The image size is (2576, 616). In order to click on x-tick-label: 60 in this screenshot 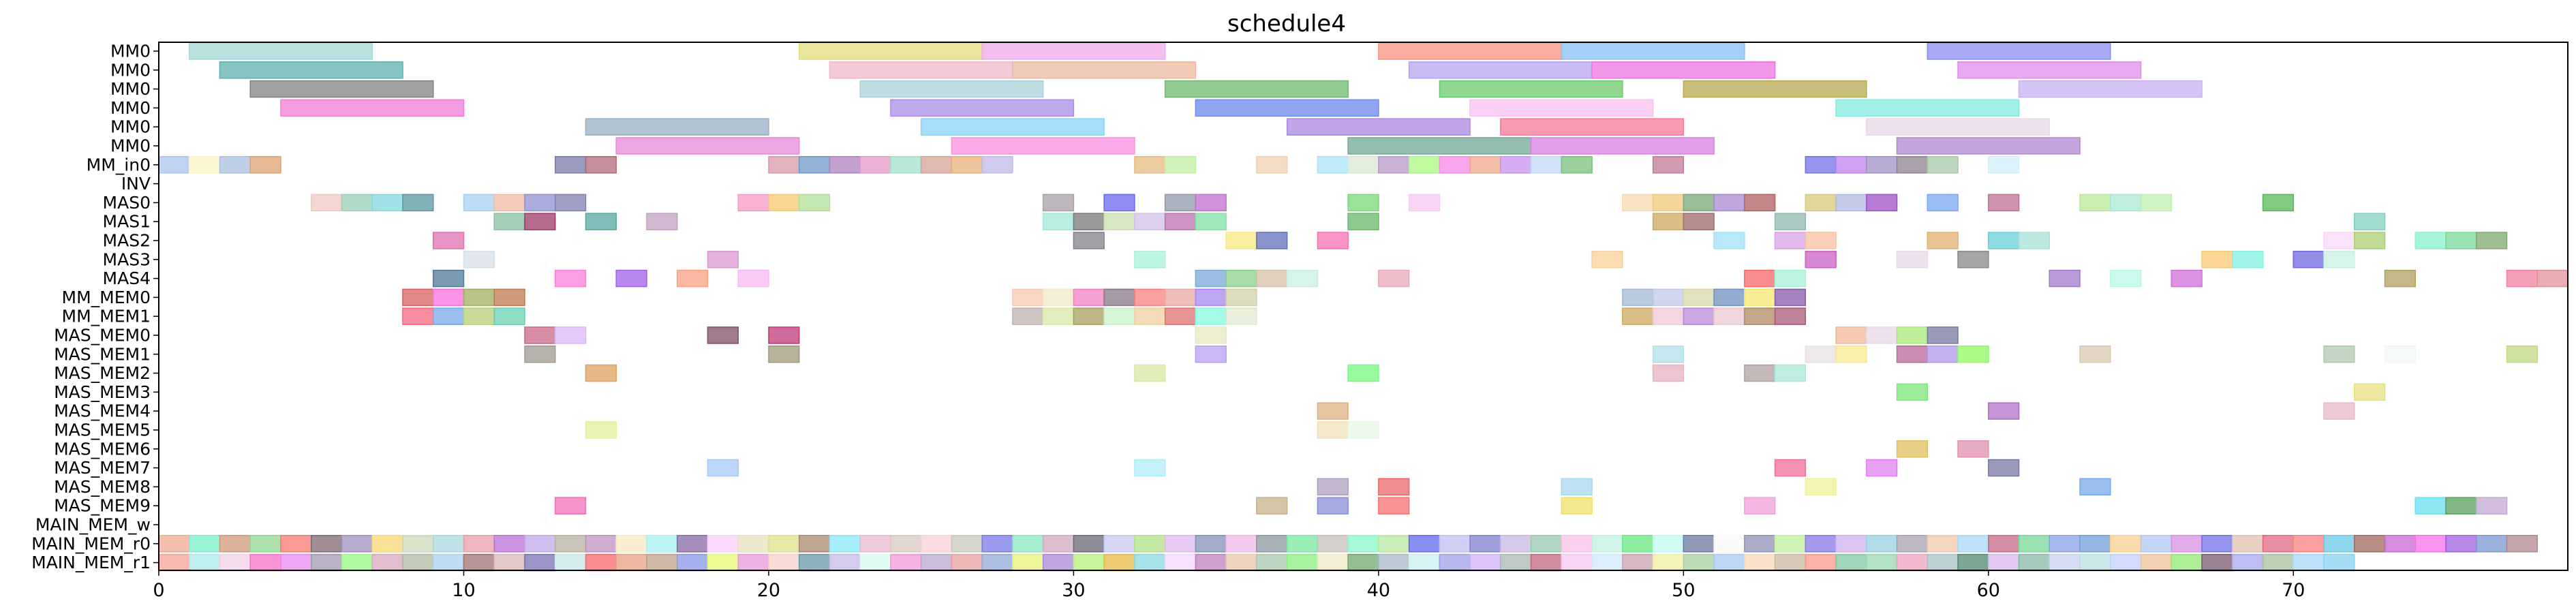, I will do `click(1989, 590)`.